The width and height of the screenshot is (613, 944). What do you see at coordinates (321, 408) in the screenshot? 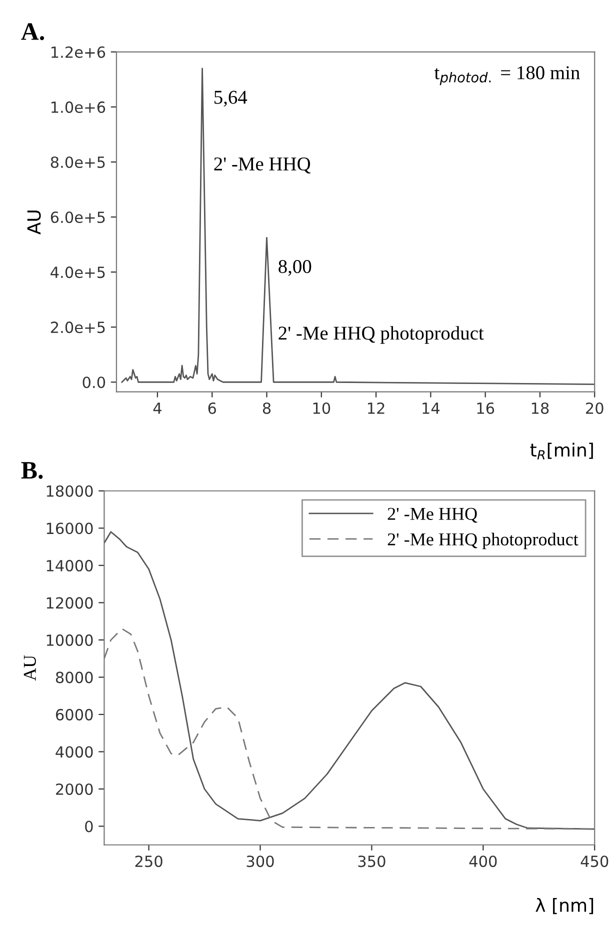
I see `x-tick-label: 10` at bounding box center [321, 408].